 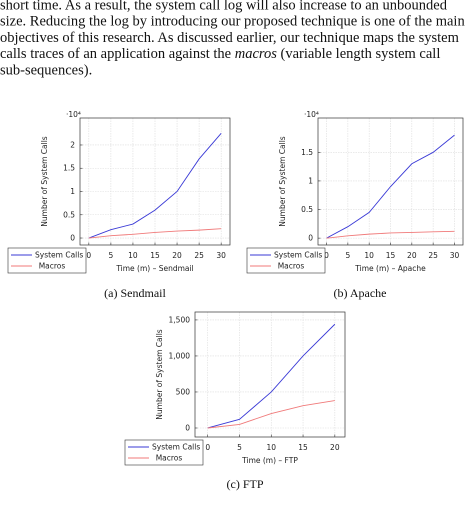 What do you see at coordinates (256, 54) in the screenshot?
I see `text-span: macros` at bounding box center [256, 54].